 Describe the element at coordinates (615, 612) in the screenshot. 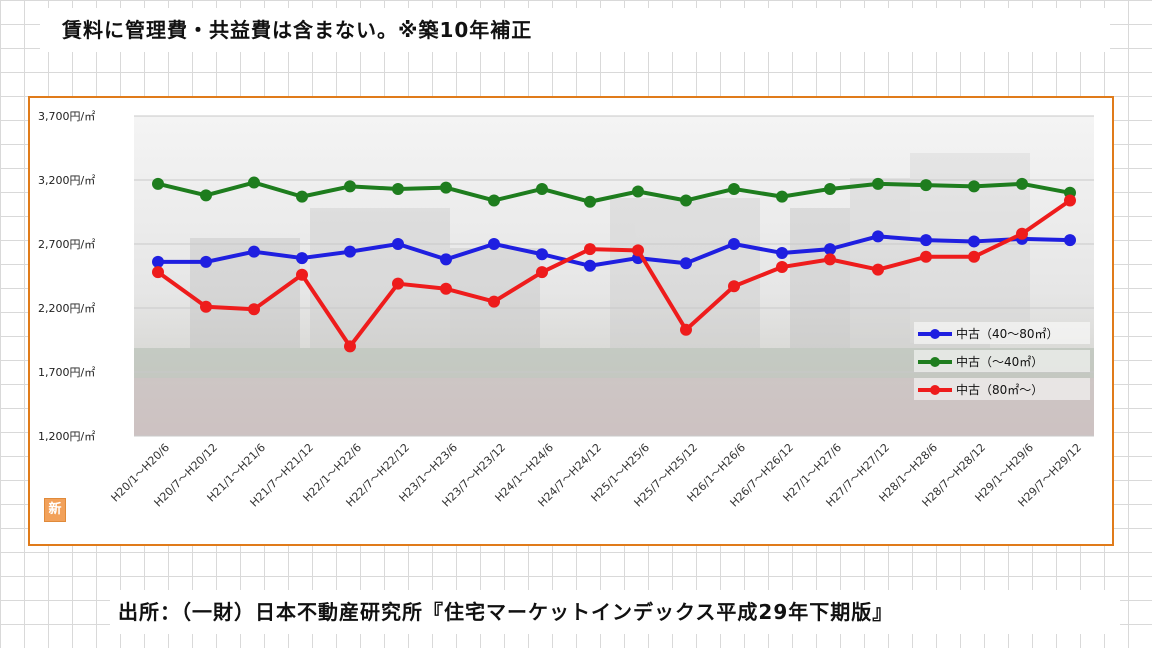

I see `source-citation: 出所：（一財）日本不動産研究所『住宅マーケットインデックス平成29年下期版』` at that location.